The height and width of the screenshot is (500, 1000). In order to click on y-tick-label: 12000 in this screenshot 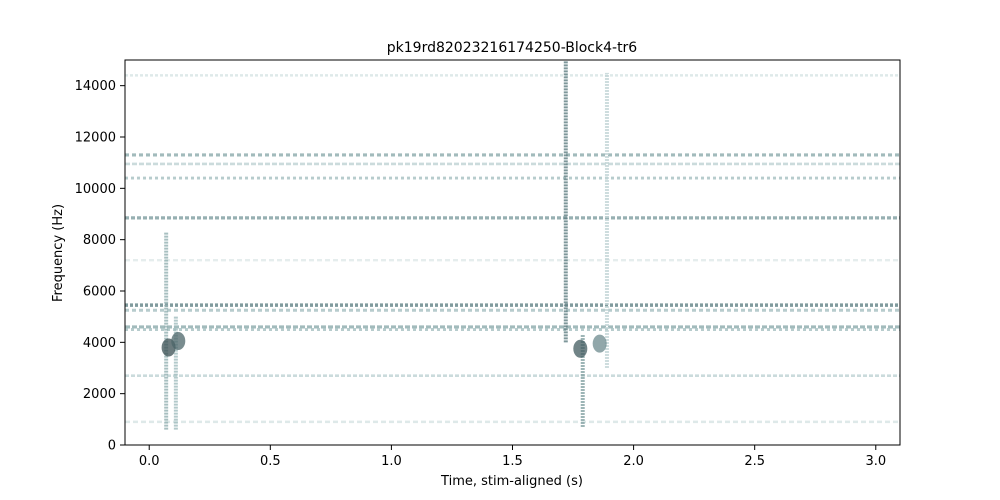, I will do `click(95, 138)`.